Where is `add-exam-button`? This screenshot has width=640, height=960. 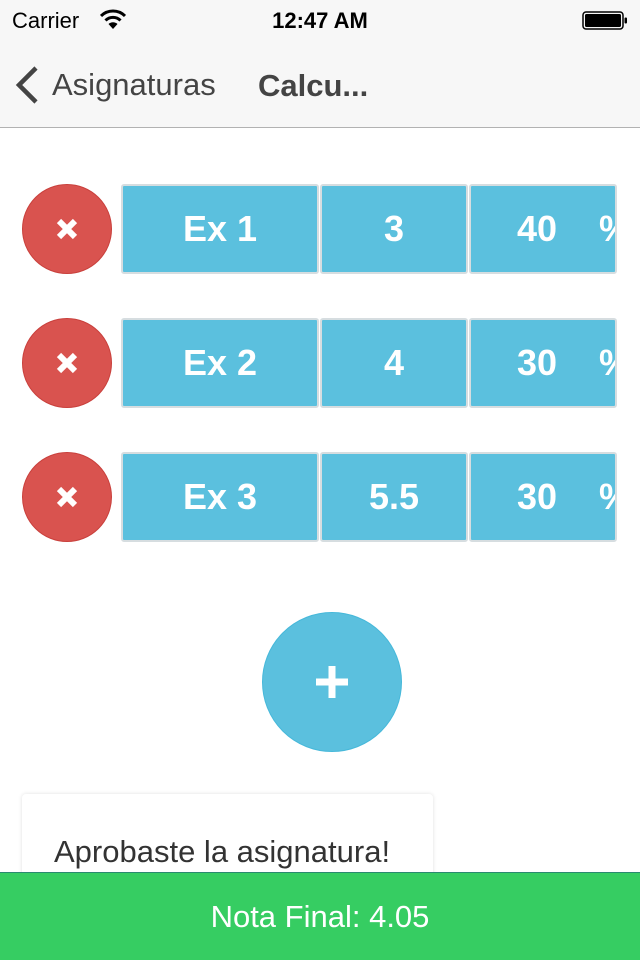
add-exam-button is located at coordinates (332, 682).